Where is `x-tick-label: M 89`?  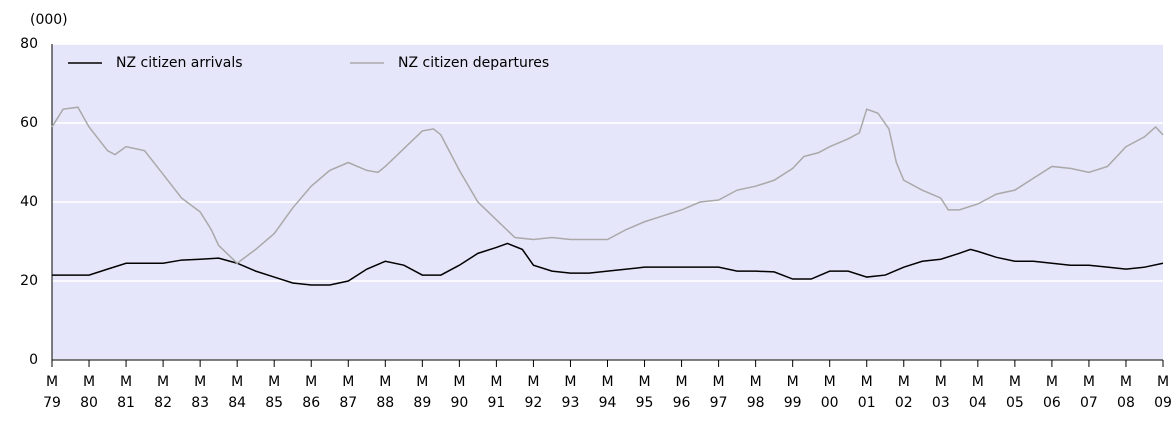
x-tick-label: M 89 is located at coordinates (422, 392).